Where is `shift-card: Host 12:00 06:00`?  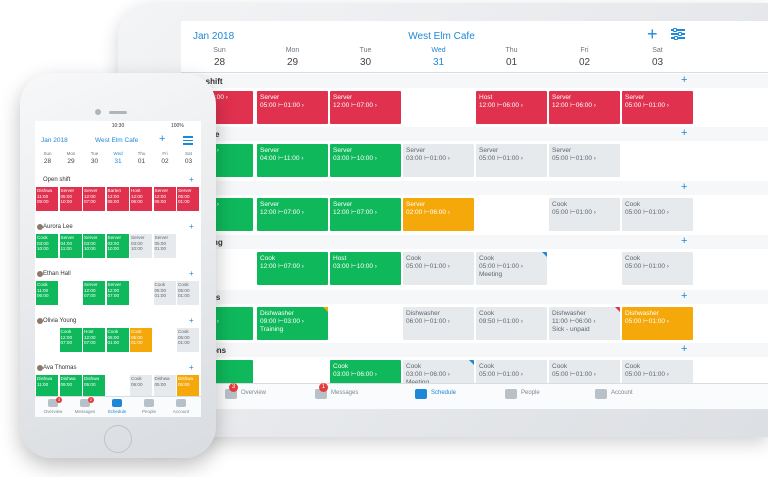
shift-card: Host 12:00 06:00 is located at coordinates (141, 199).